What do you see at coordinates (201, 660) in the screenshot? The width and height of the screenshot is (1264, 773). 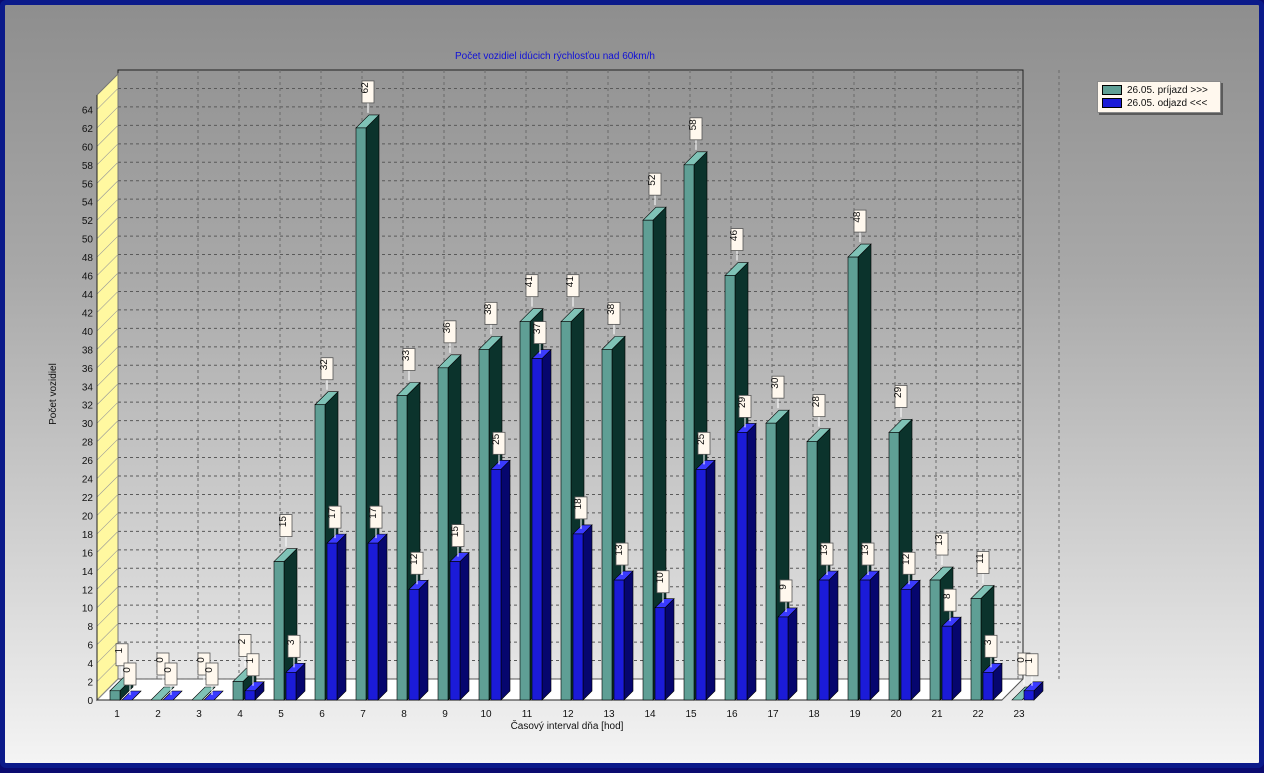 I see `data-label-prijazd: 0` at bounding box center [201, 660].